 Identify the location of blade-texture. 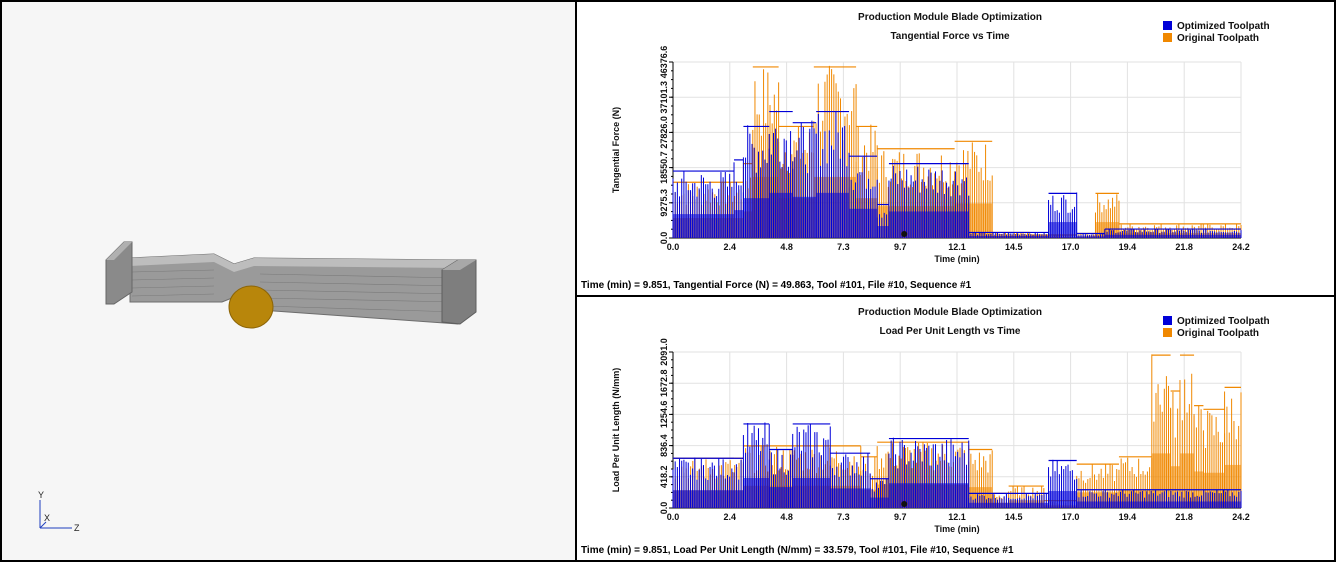
(295, 291).